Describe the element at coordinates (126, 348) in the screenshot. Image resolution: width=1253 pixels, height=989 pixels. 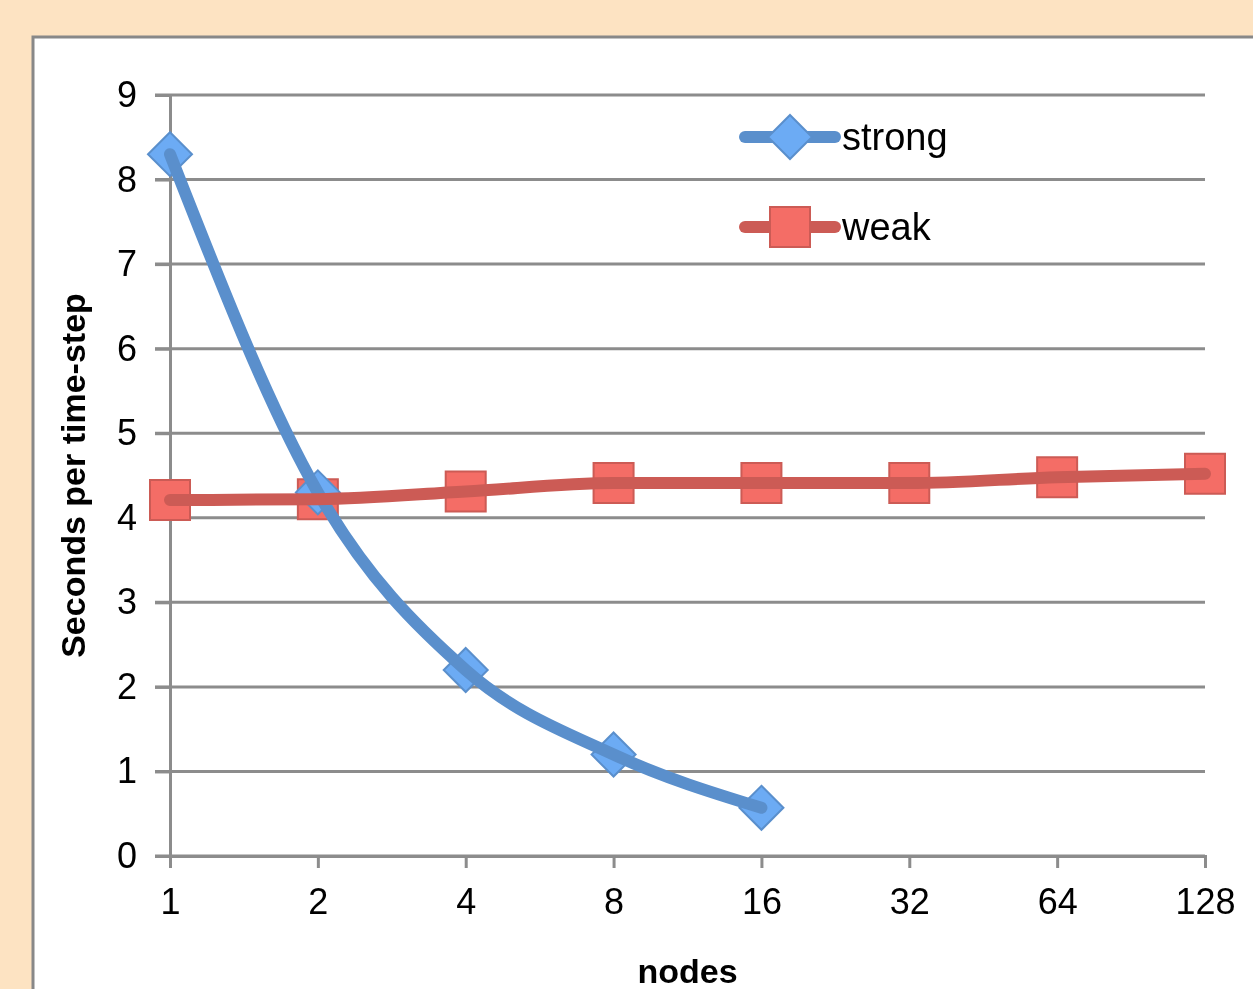
I see `y-tick-label: 6` at that location.